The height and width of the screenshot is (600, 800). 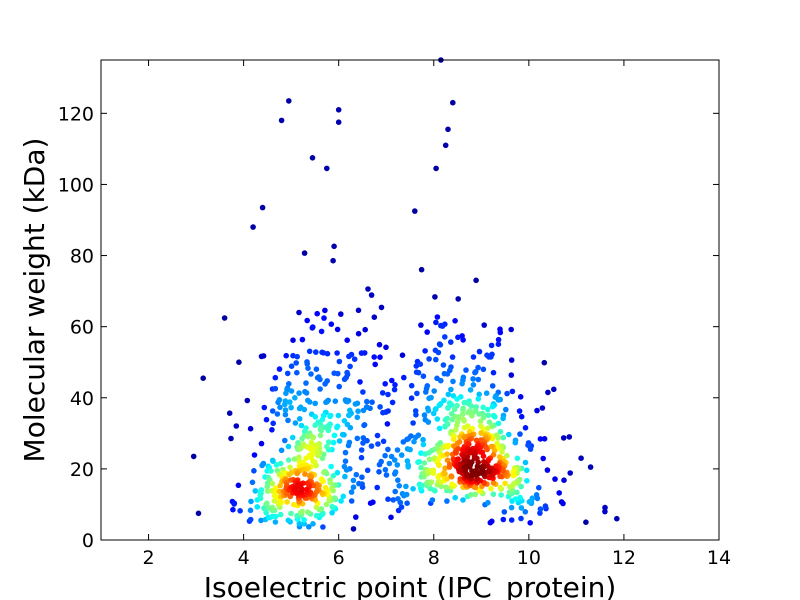 I want to click on x-tick-label: 6, so click(x=339, y=558).